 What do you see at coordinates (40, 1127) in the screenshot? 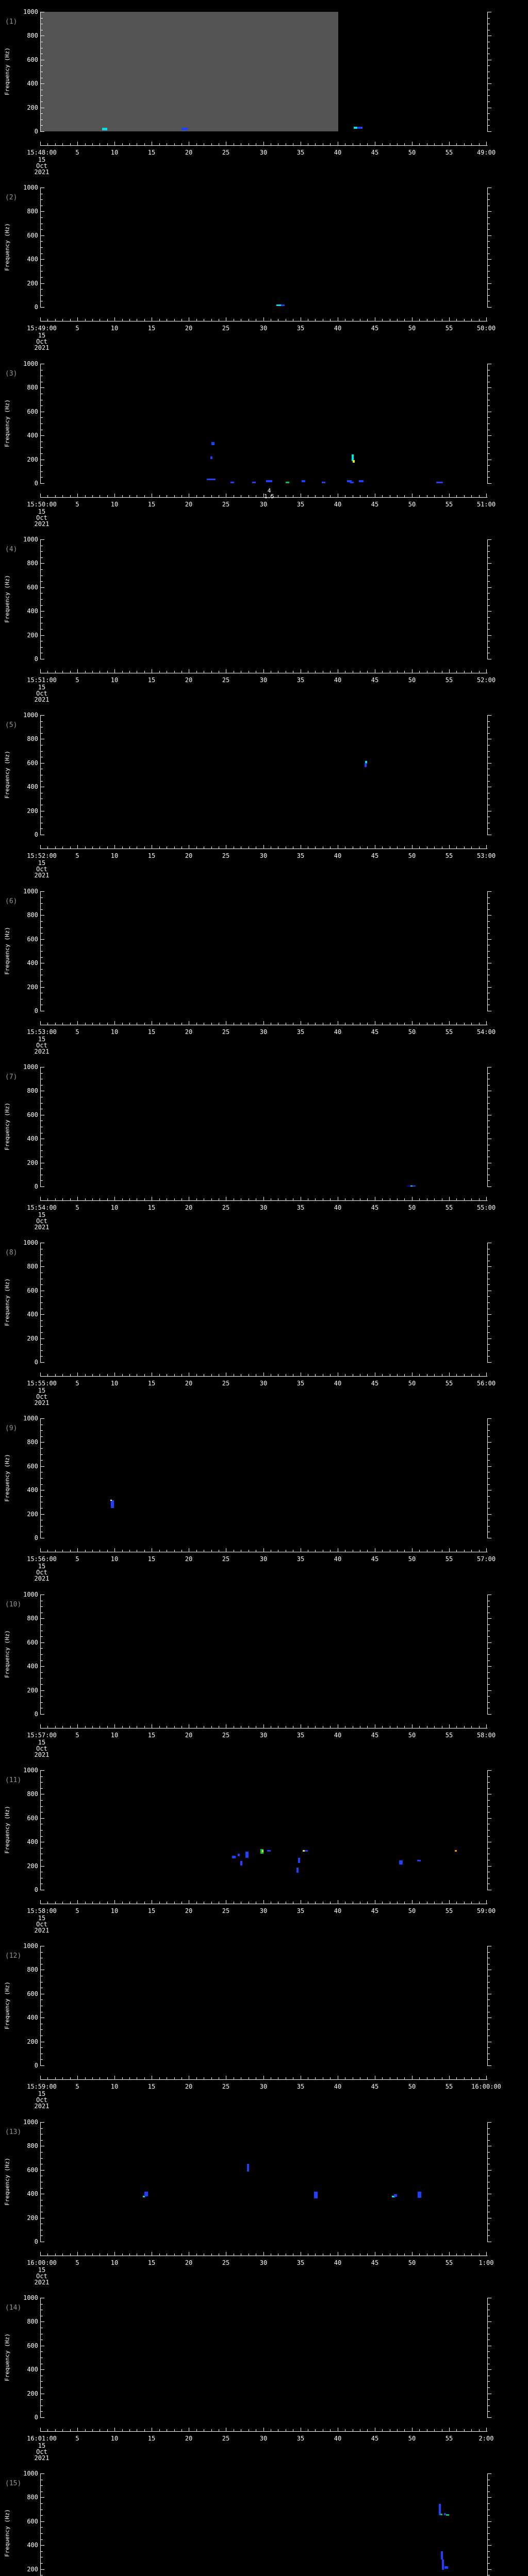
I see `panel-7-y-axis` at bounding box center [40, 1127].